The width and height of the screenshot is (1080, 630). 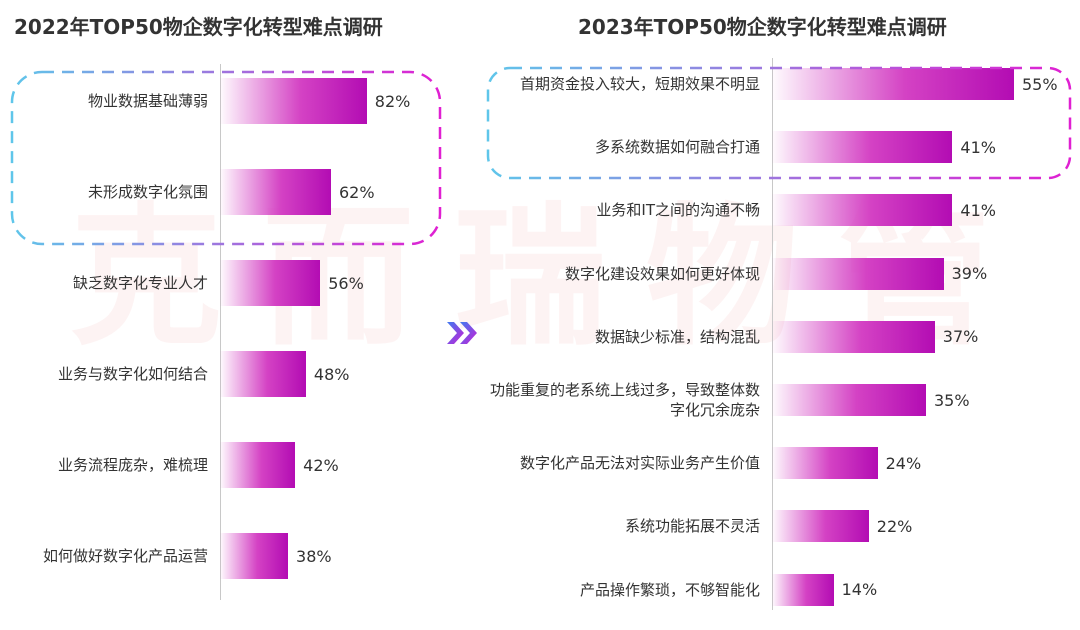 What do you see at coordinates (894, 526) in the screenshot?
I see `value-label: 22%` at bounding box center [894, 526].